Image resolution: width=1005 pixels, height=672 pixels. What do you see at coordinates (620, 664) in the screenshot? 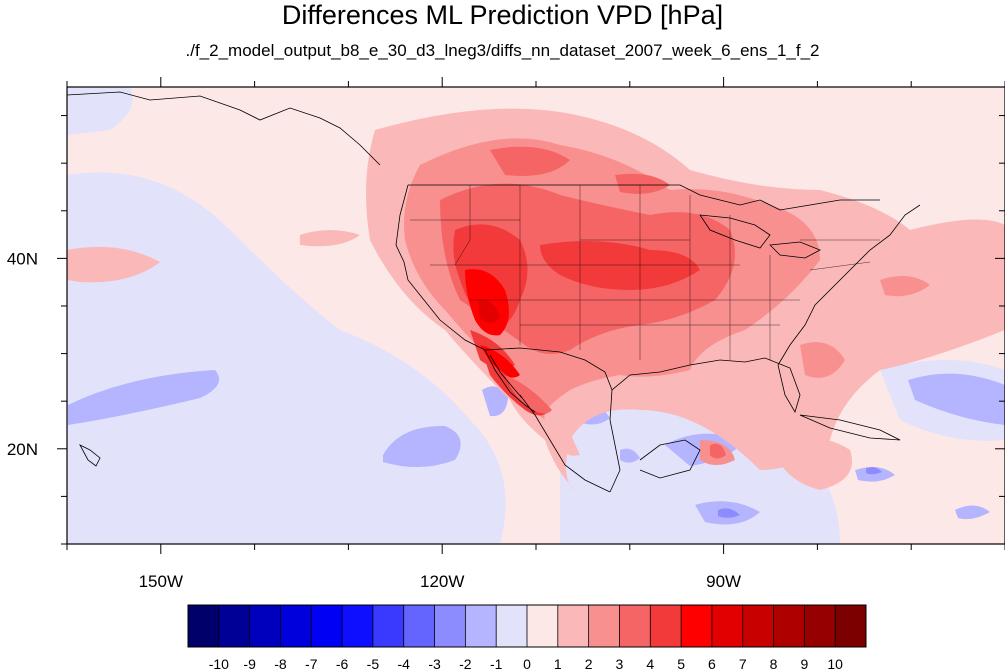
I see `colorbar-label: 3` at bounding box center [620, 664].